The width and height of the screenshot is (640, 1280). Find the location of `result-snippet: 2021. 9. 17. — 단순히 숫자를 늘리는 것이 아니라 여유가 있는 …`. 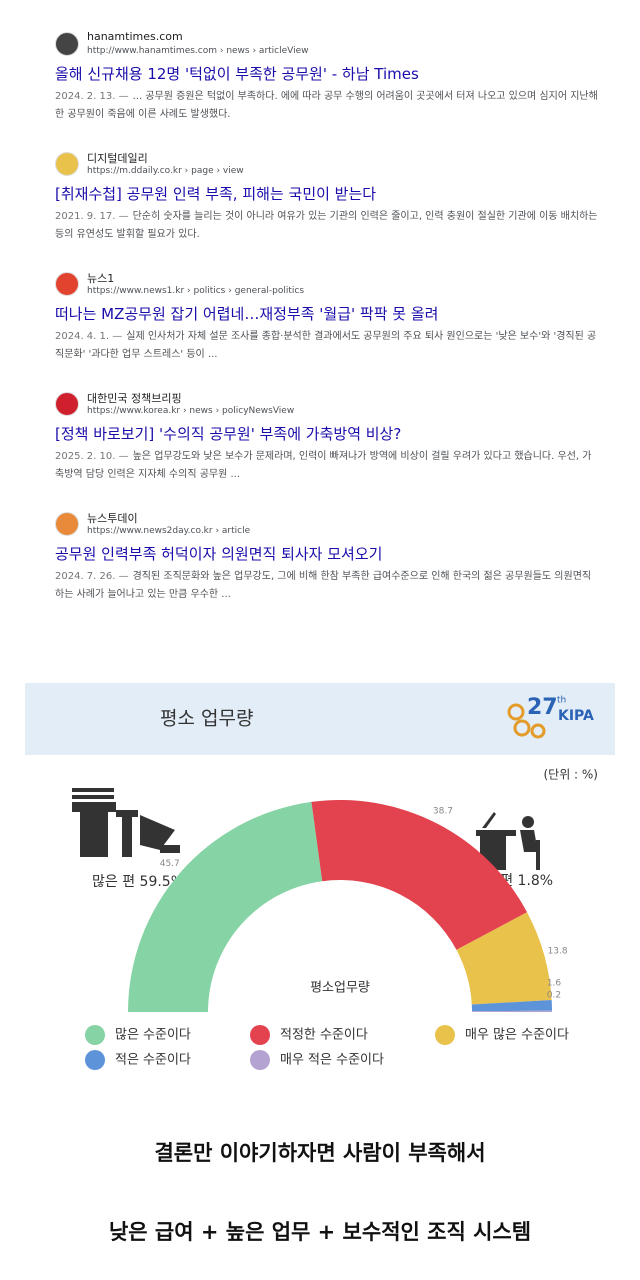

result-snippet: 2021. 9. 17. — 단순히 숫자를 늘리는 것이 아니라 여유가 있는 … is located at coordinates (327, 226).